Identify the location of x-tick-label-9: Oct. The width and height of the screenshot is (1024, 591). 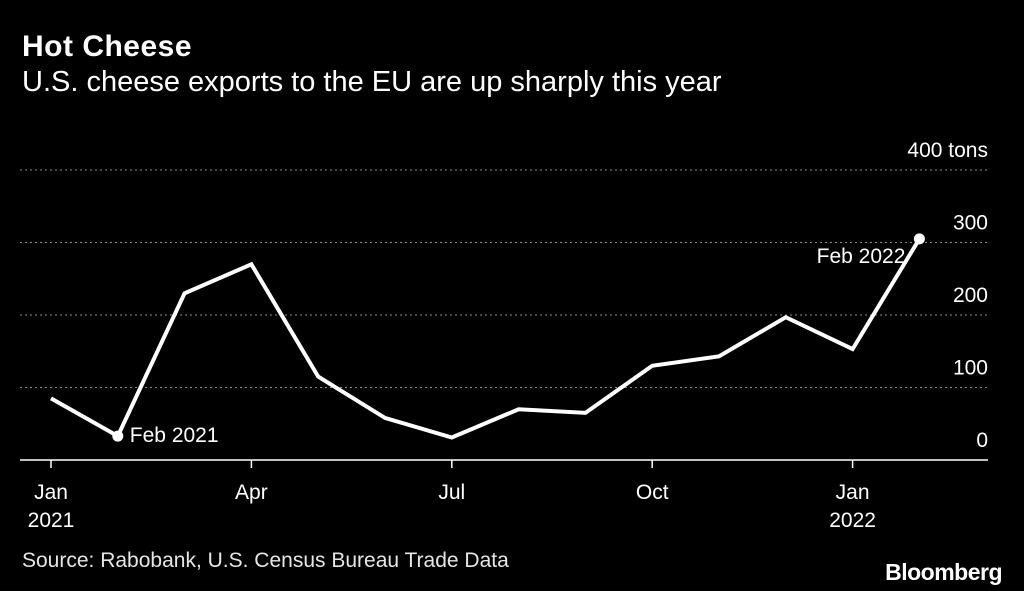
(652, 492).